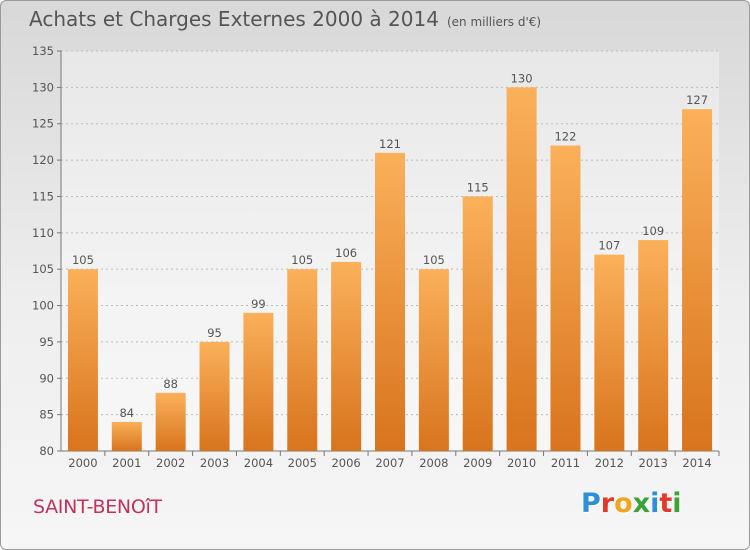 The image size is (750, 550). What do you see at coordinates (666, 503) in the screenshot?
I see `logo-letter: t` at bounding box center [666, 503].